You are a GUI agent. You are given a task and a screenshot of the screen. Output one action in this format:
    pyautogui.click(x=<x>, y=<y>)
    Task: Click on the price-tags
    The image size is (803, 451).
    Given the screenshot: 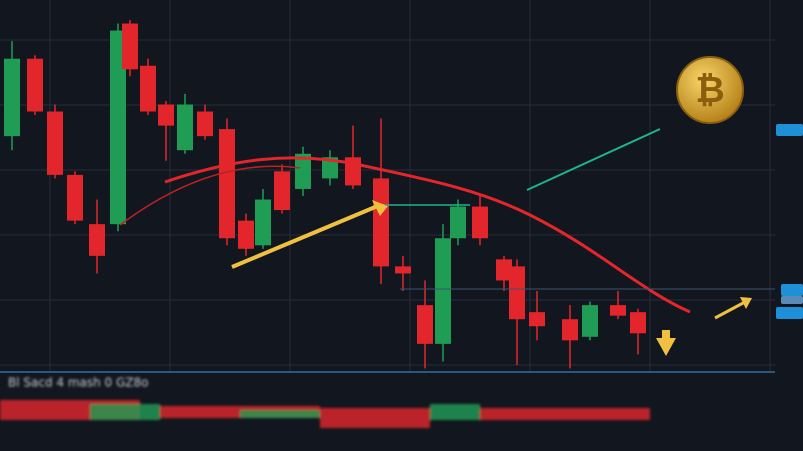 What is the action you would take?
    pyautogui.click(x=789, y=221)
    